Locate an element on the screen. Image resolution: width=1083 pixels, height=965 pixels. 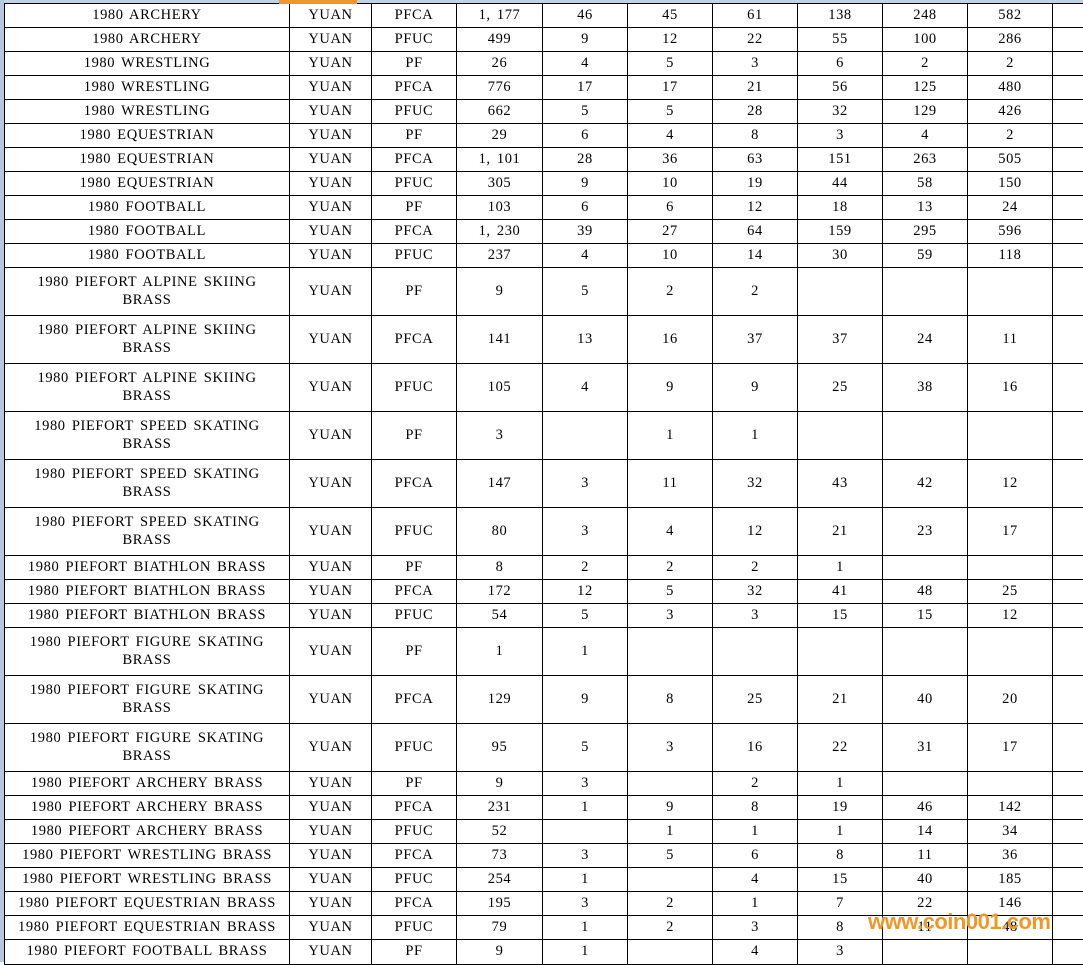
description-text: 1980 WRESTLING is located at coordinates (147, 111).